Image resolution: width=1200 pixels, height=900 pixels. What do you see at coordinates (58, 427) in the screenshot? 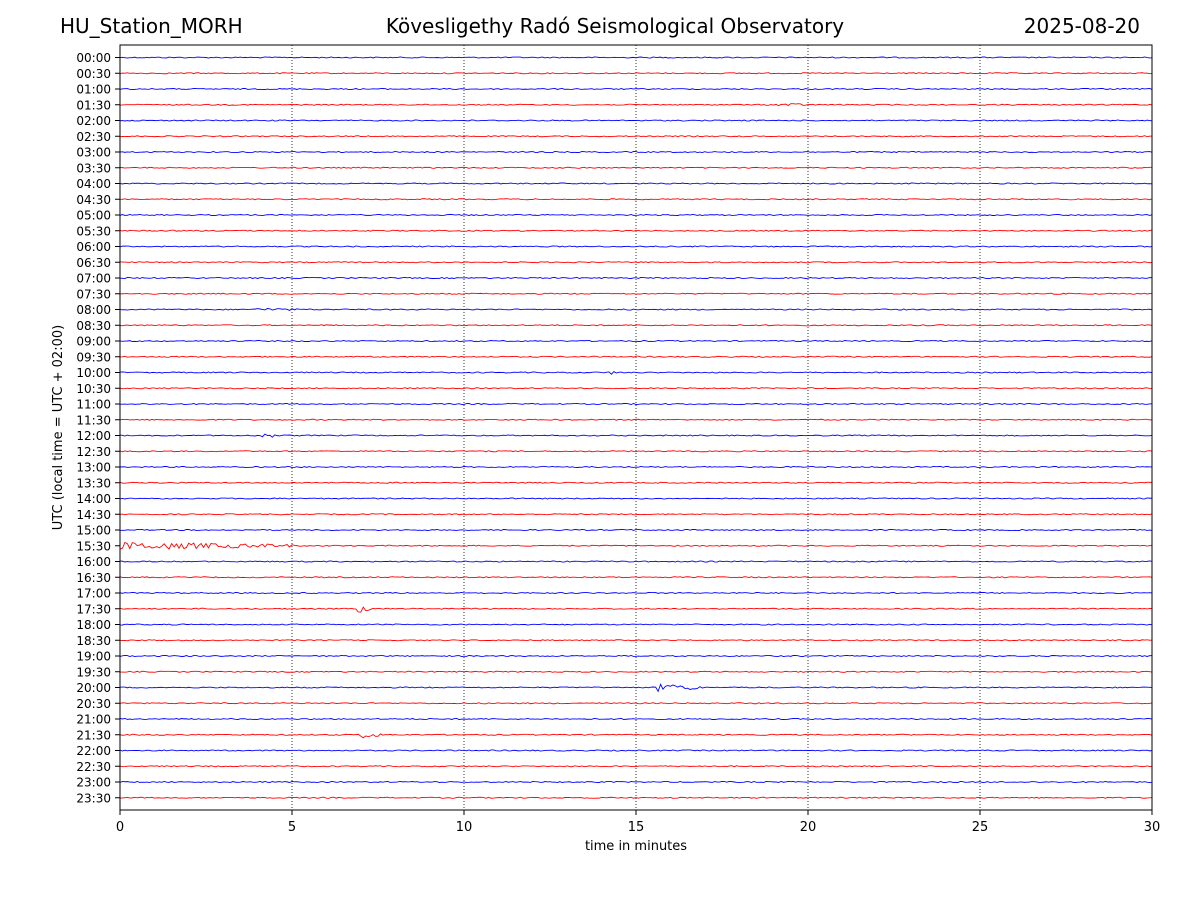
I see `y-axis-label: UTC (local time = UTC + 02:00)` at bounding box center [58, 427].